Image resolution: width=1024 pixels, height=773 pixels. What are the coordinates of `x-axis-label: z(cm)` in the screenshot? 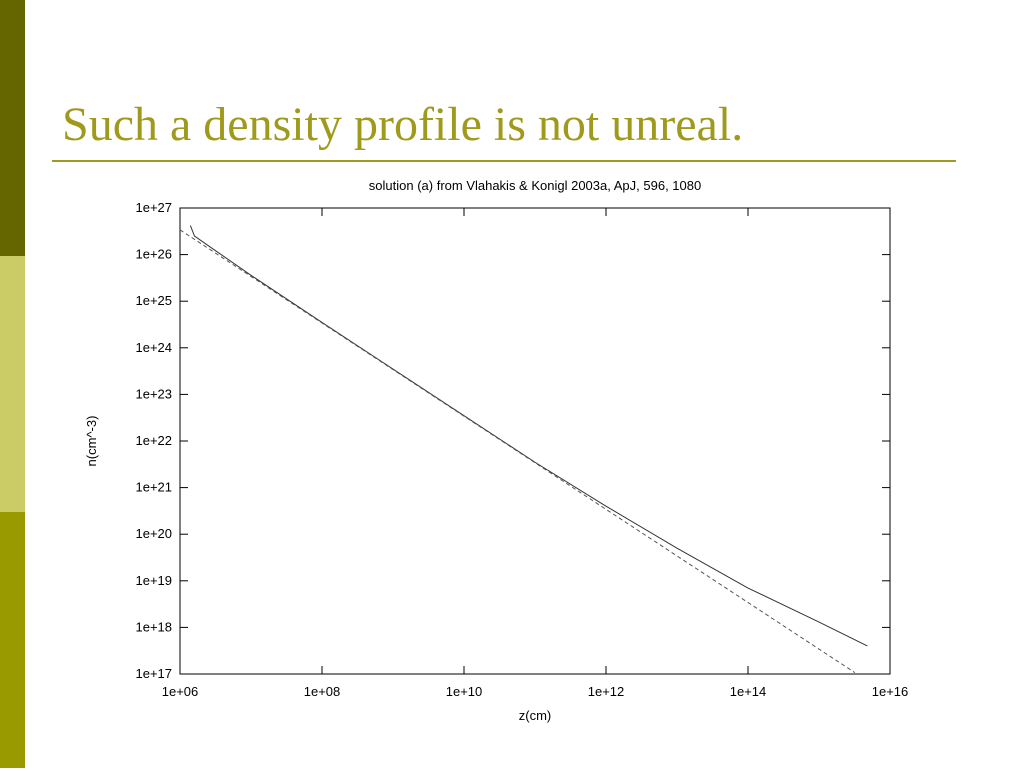 It's located at (535, 715).